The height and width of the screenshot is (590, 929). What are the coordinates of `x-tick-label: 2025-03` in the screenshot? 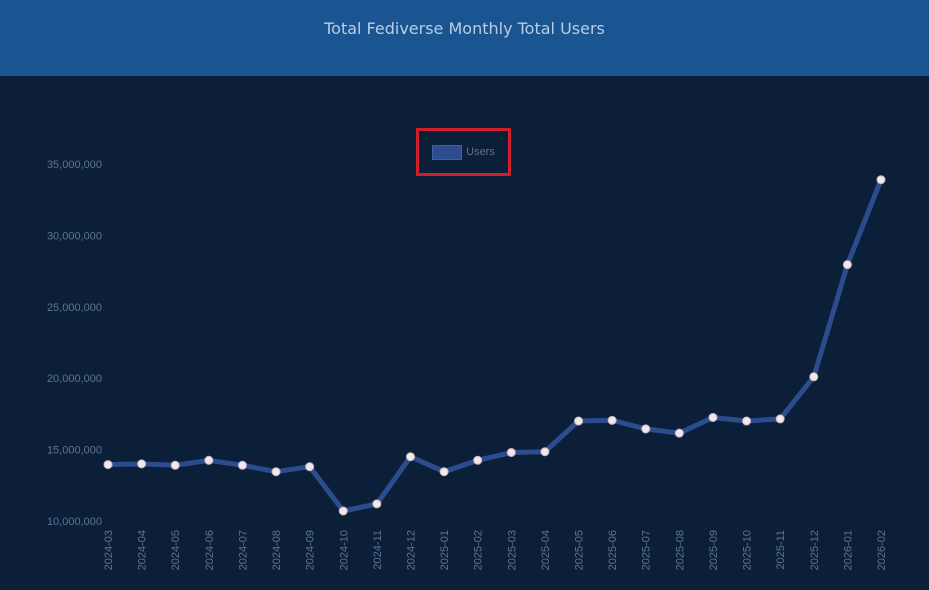 It's located at (512, 550).